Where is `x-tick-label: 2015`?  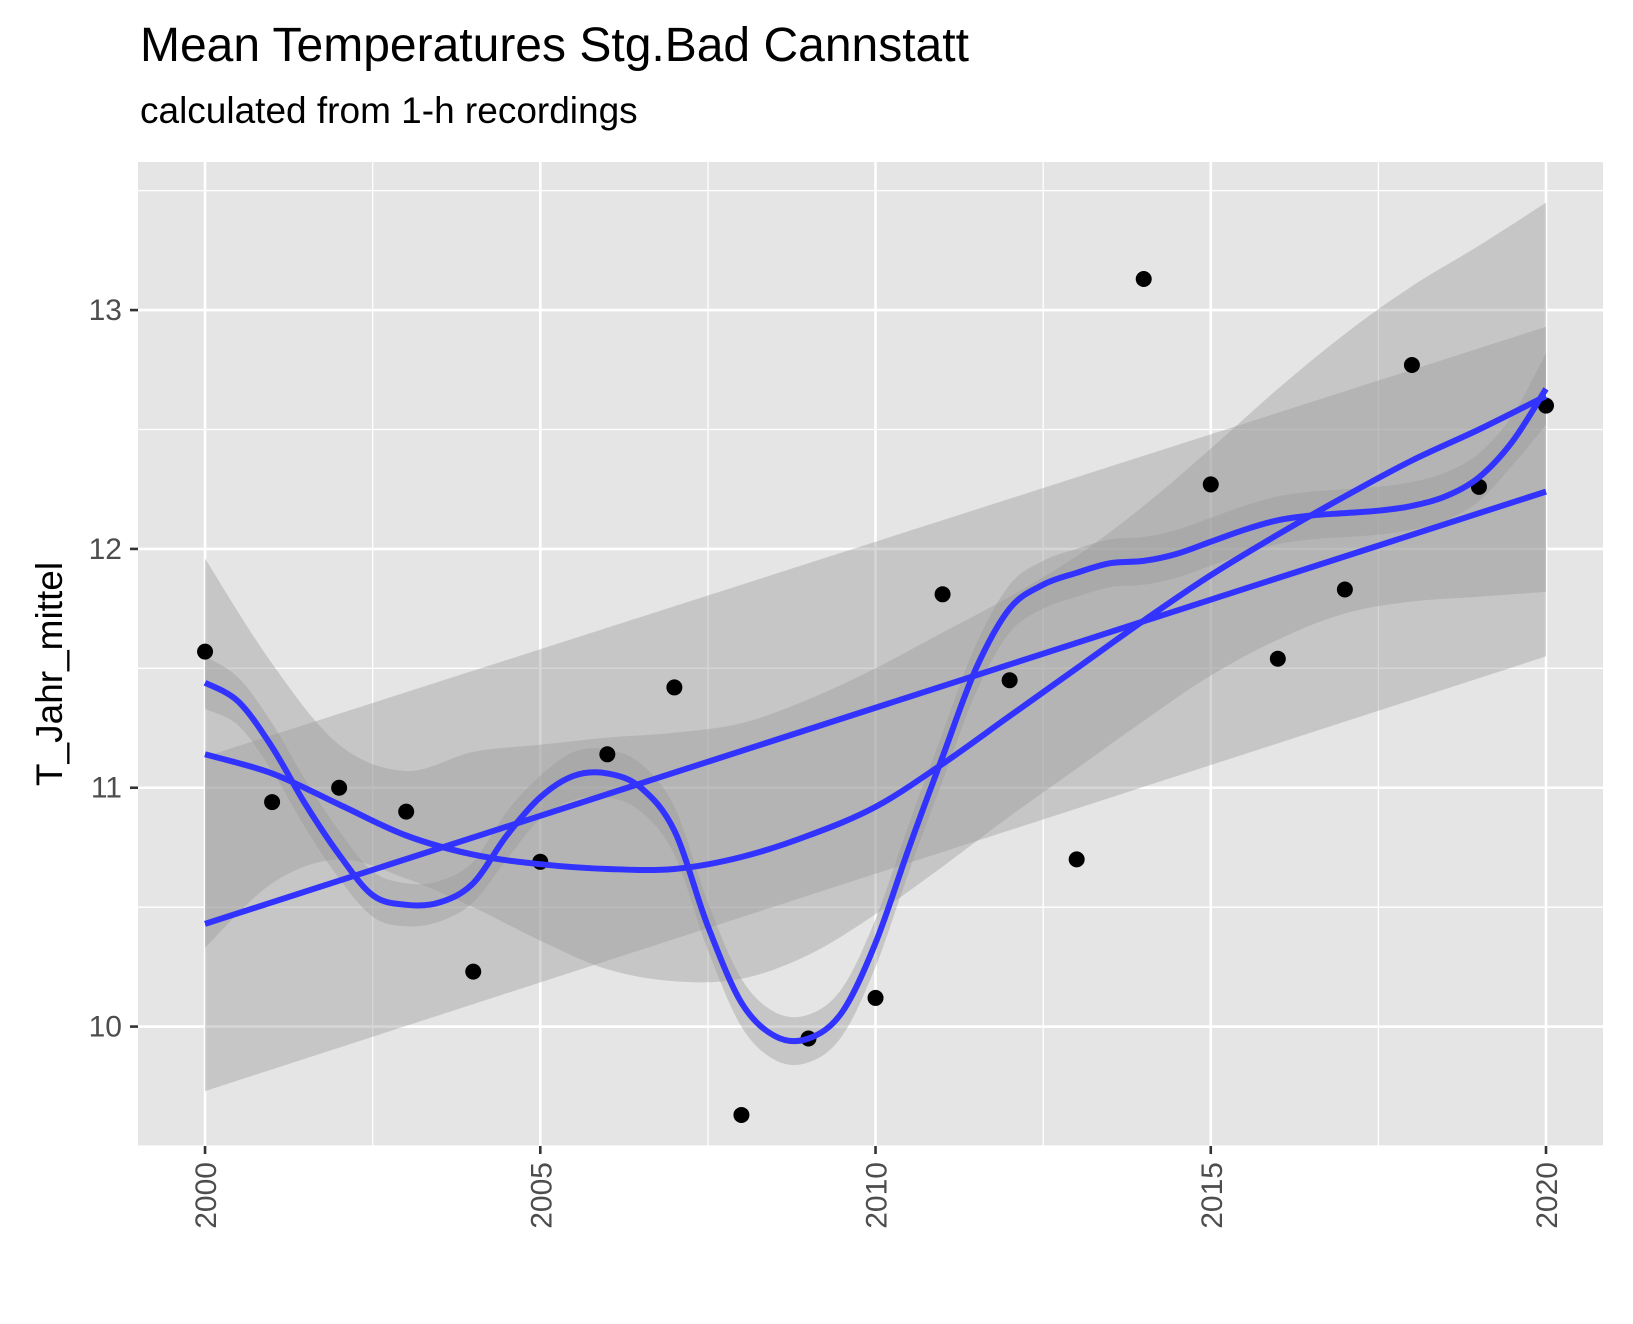 x-tick-label: 2015 is located at coordinates (1212, 1195).